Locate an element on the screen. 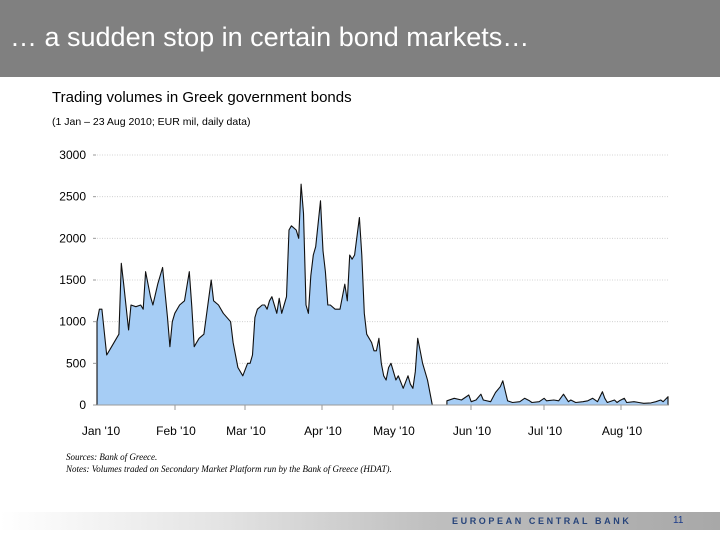 The image size is (720, 540). x-tick-label: Feb '10 is located at coordinates (176, 431).